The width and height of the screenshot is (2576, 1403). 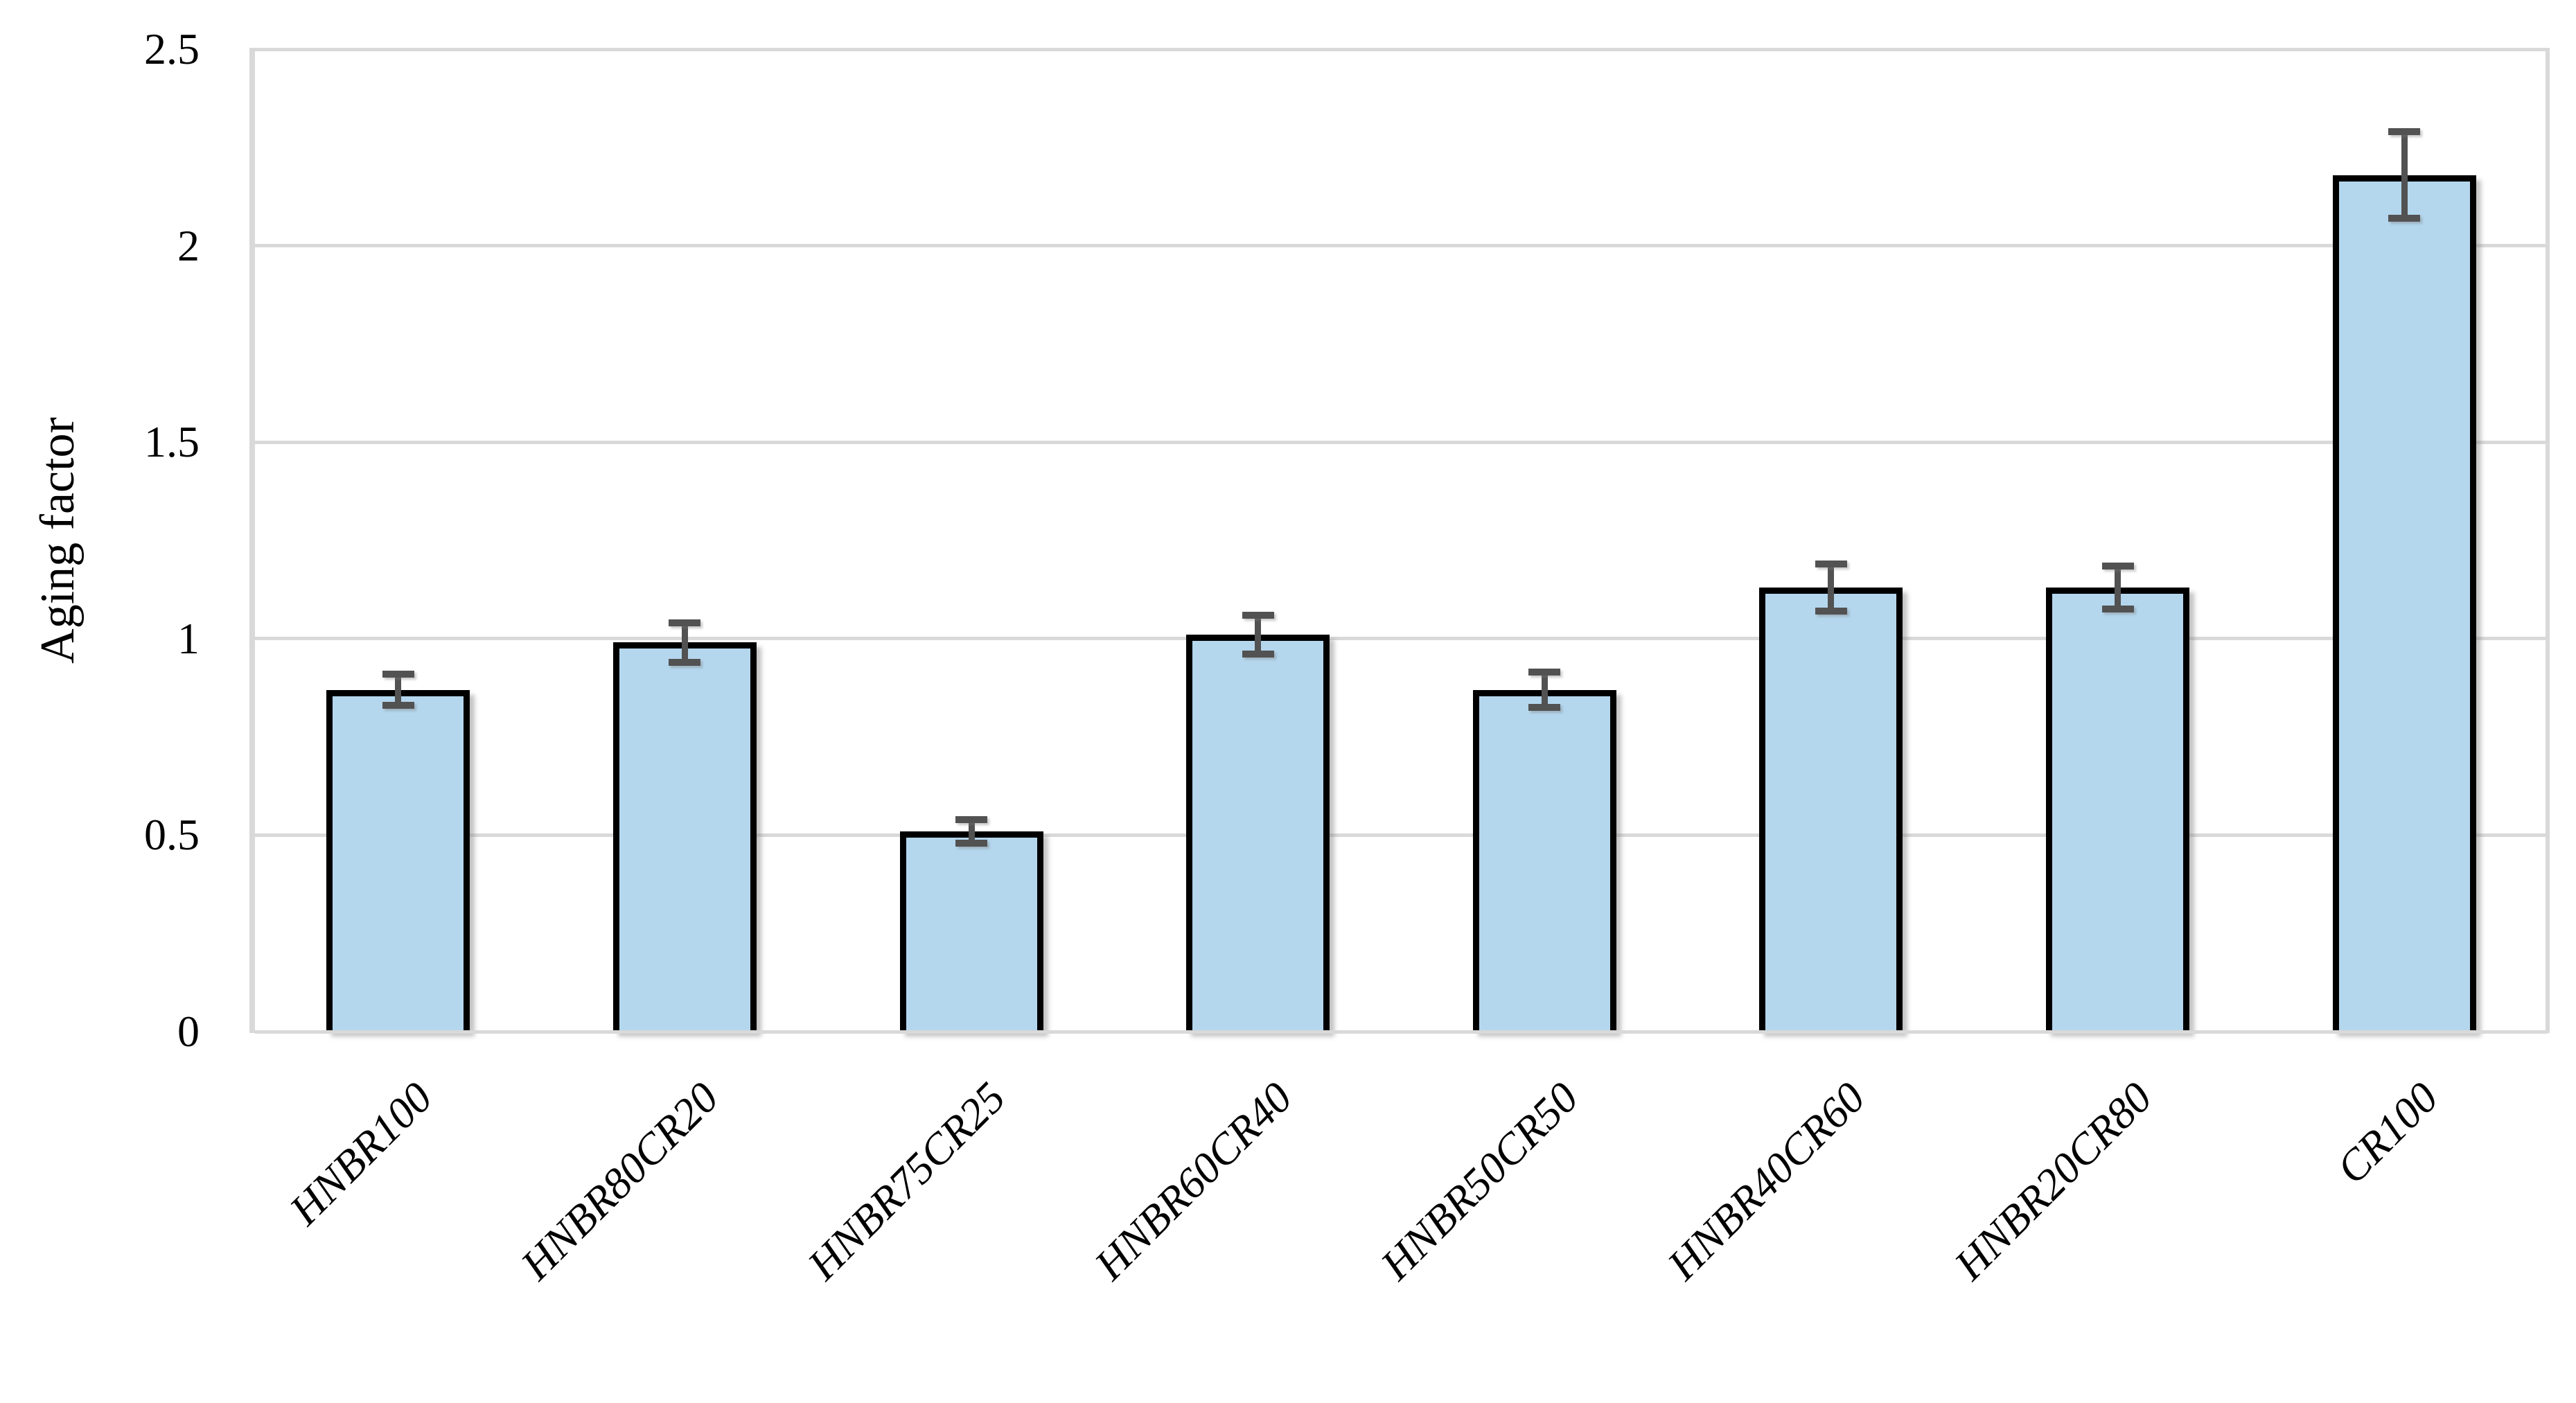 What do you see at coordinates (2387, 1133) in the screenshot?
I see `x-tick-label-cr100: CR100` at bounding box center [2387, 1133].